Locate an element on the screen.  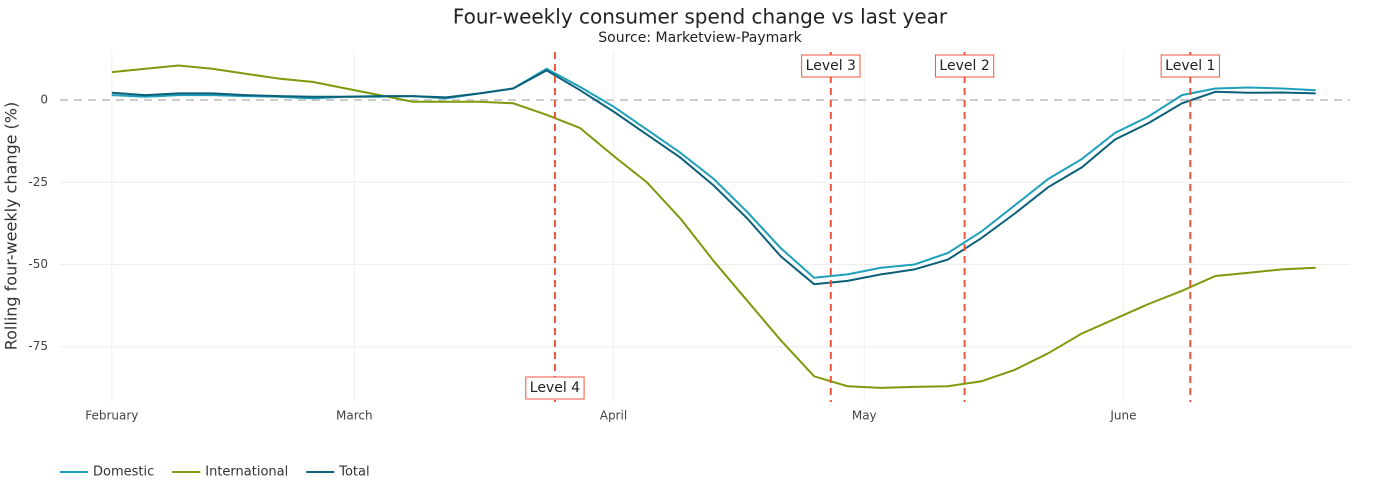
x-tick-label: February is located at coordinates (111, 416).